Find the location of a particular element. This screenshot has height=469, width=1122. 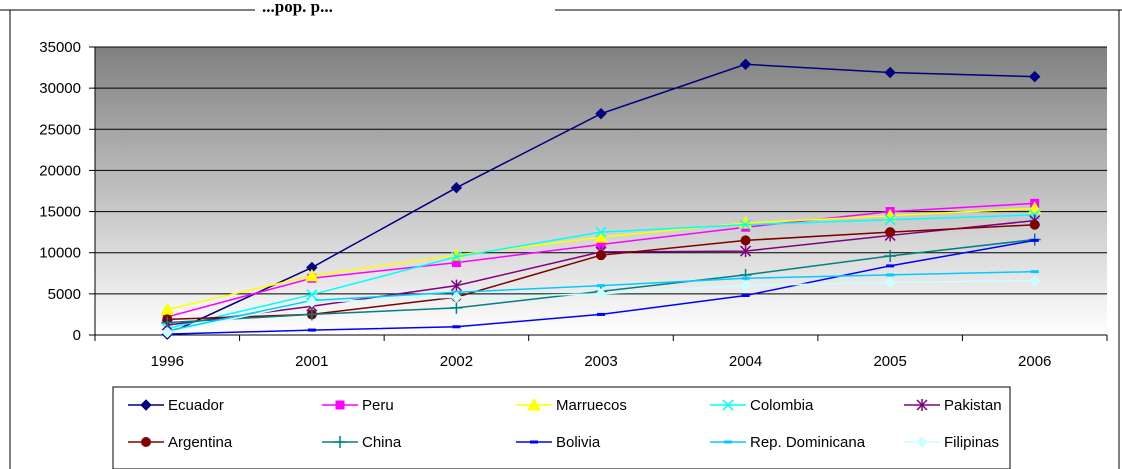

legend-item: Rep. Dominicana is located at coordinates (788, 442).